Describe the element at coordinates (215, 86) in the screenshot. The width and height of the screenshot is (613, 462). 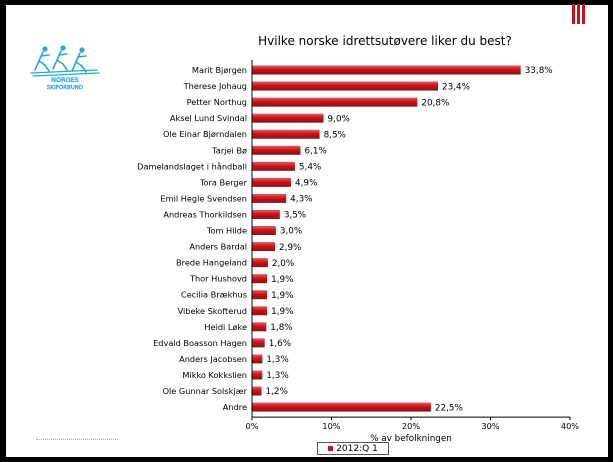
I see `category-label: Therese Johaug` at that location.